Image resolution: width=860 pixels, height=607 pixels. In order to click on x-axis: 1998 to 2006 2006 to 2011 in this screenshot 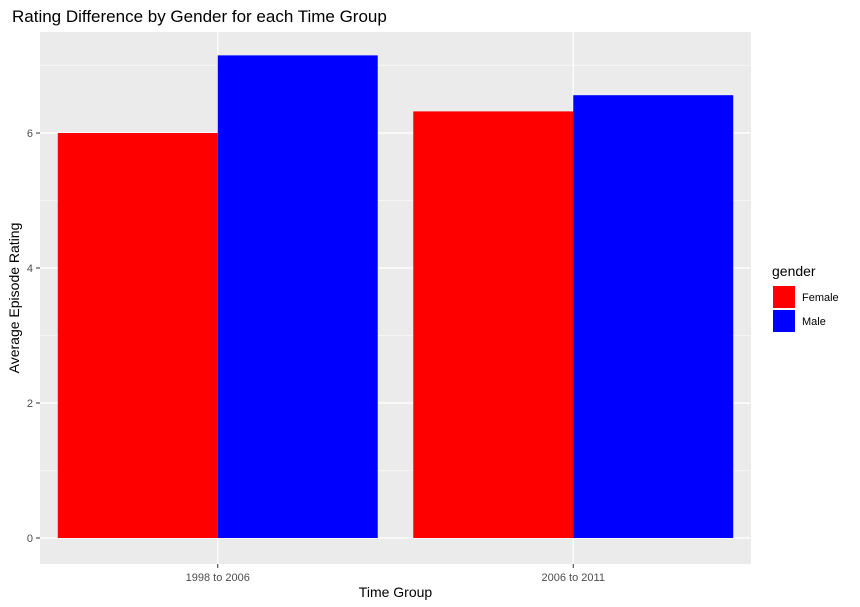, I will do `click(395, 574)`.